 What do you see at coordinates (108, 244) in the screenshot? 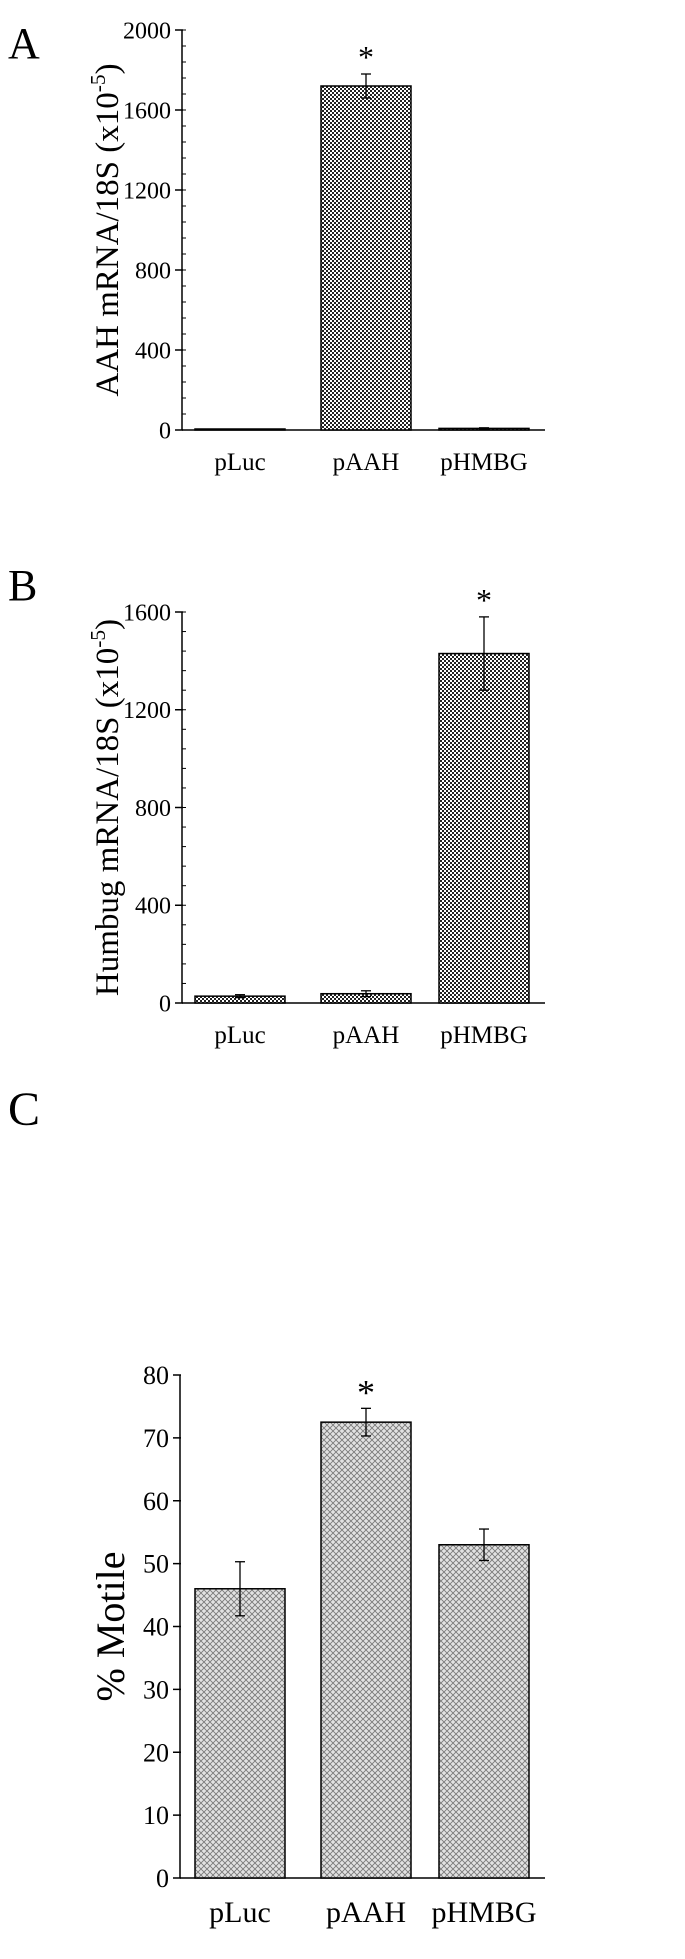
I see `y-axis-label-text: AAH mRNA/18S (x10` at bounding box center [108, 244].